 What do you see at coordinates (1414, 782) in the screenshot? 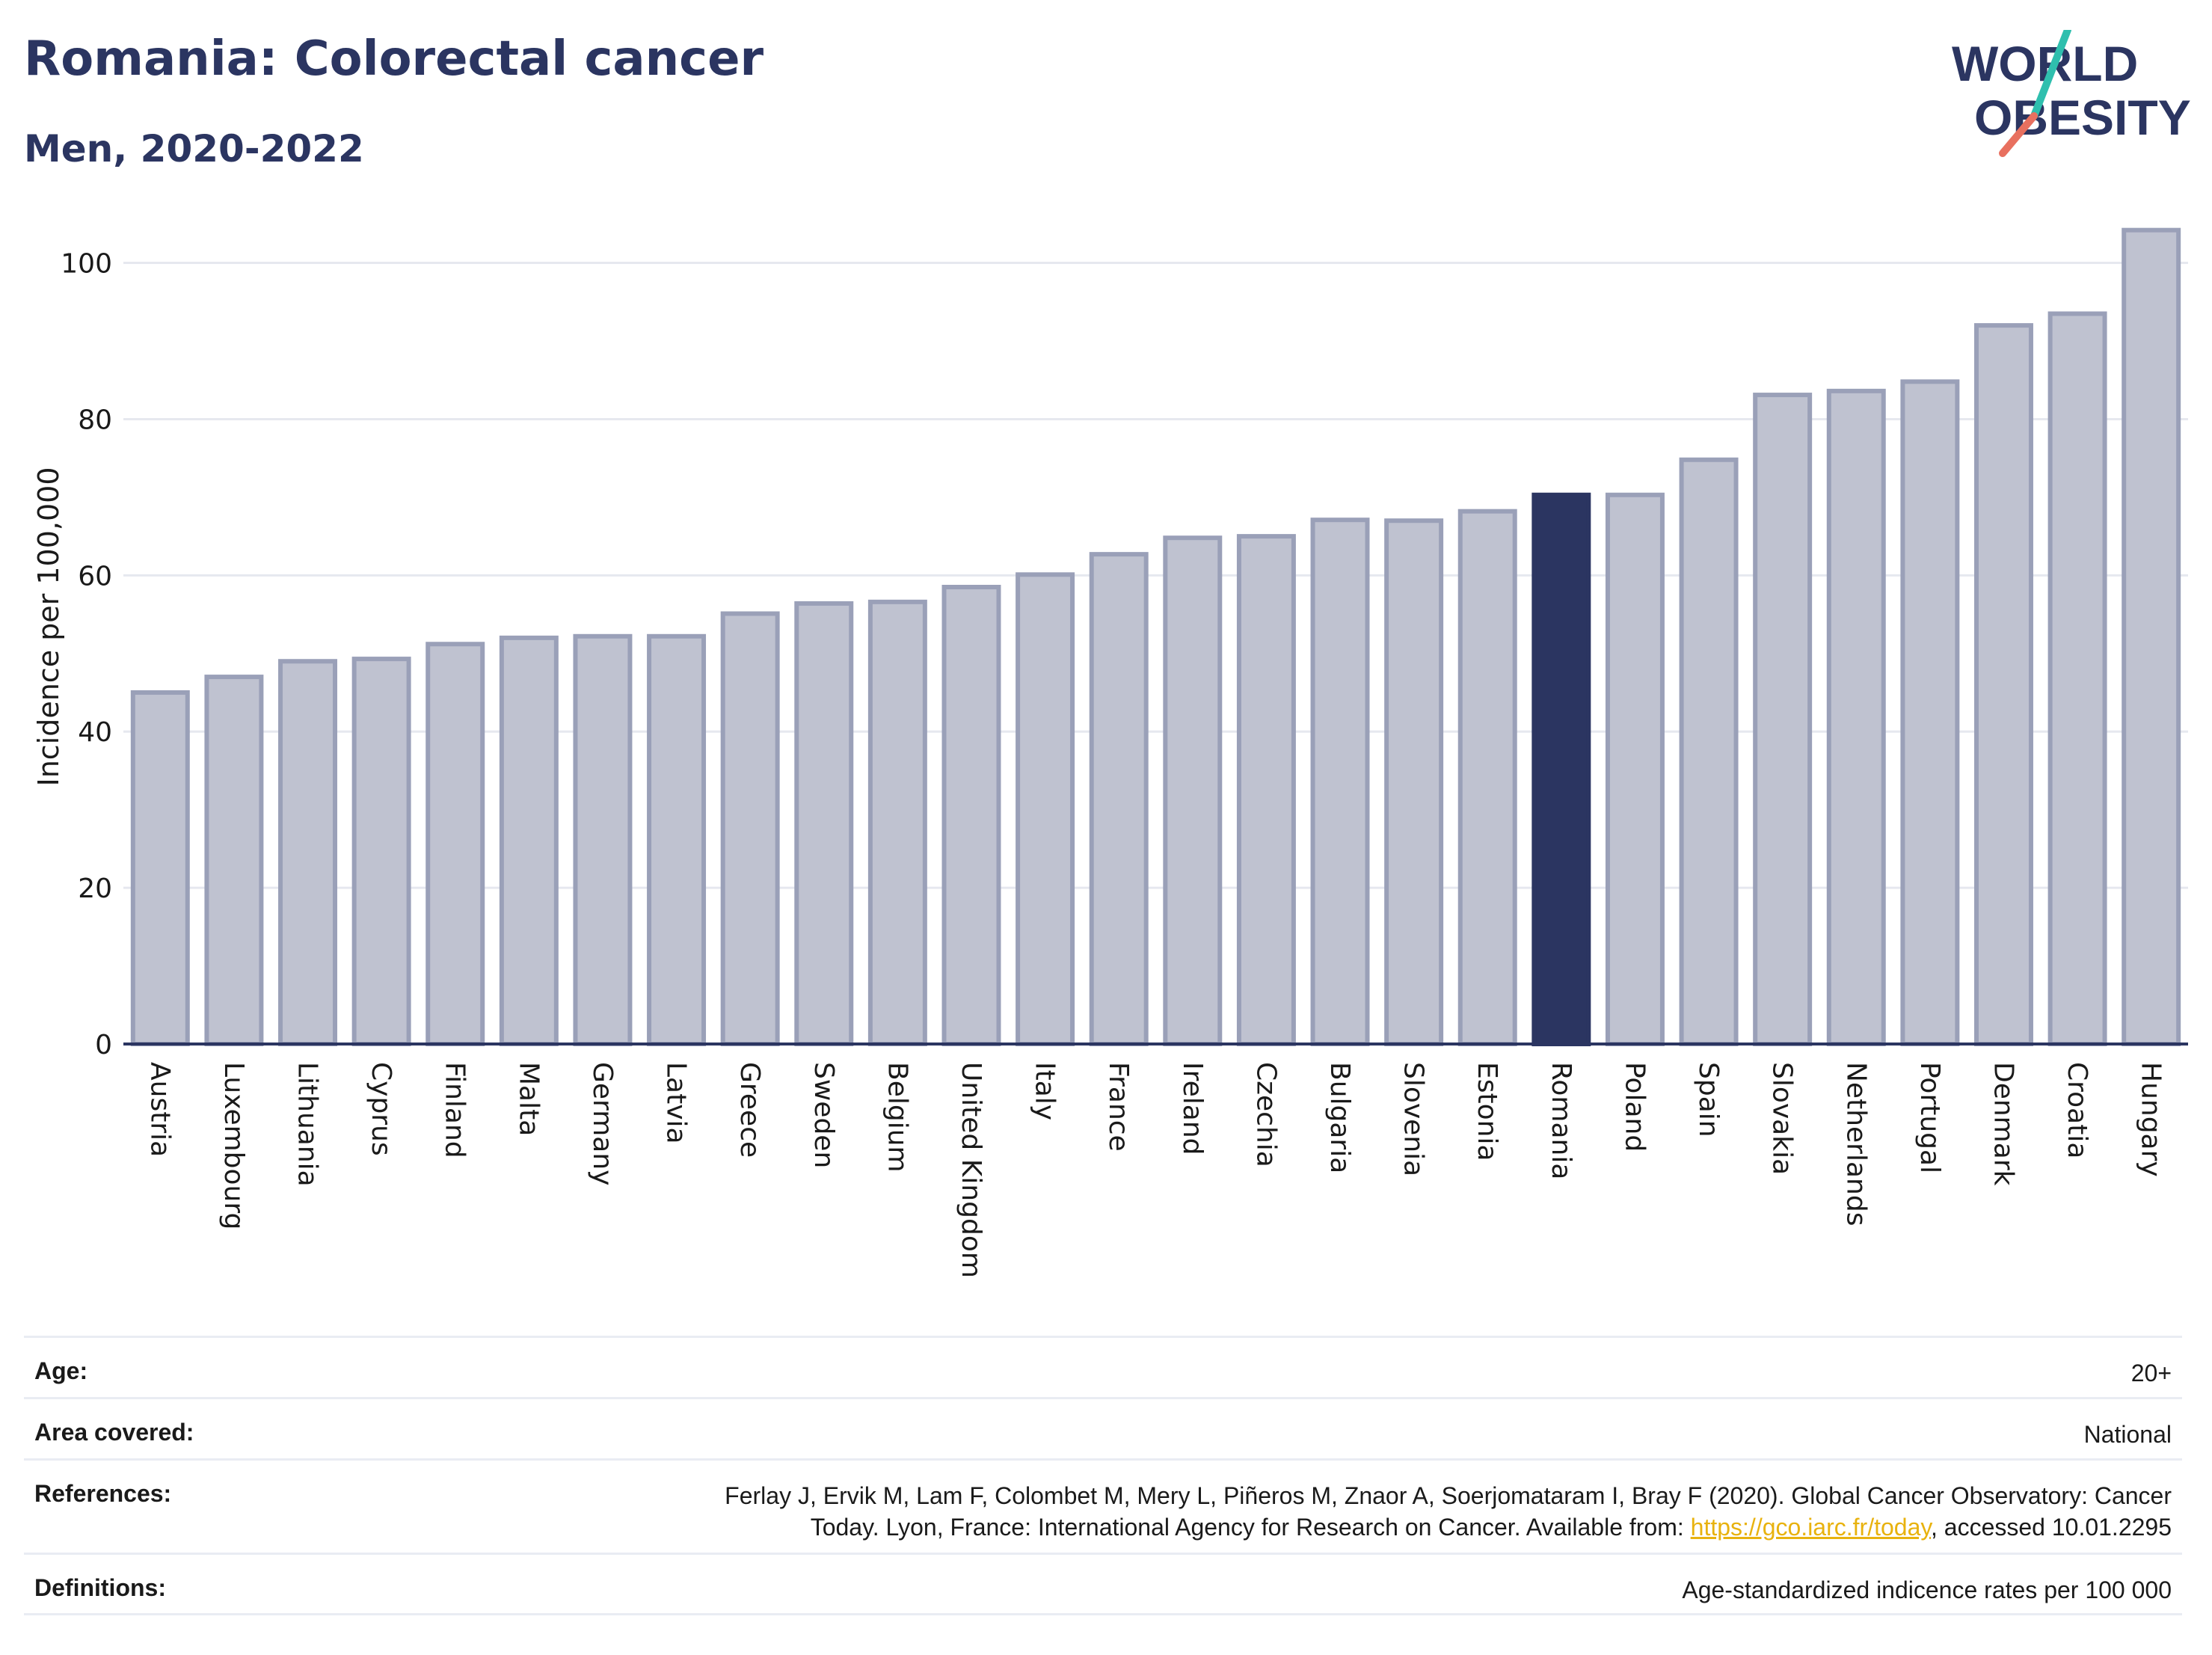
I see `bar-slovenia` at bounding box center [1414, 782].